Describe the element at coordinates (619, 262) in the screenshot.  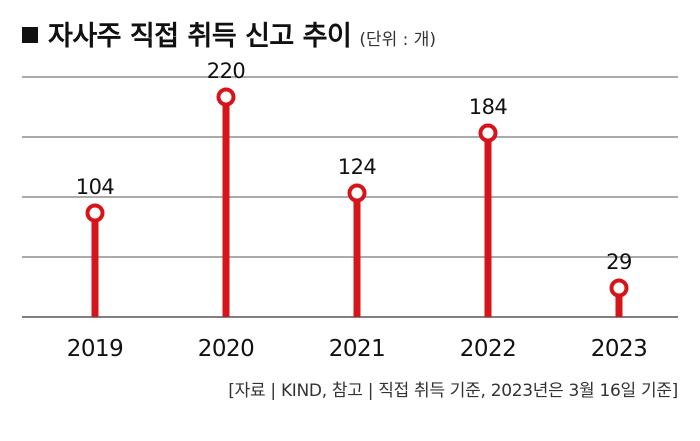
I see `data-label: 29` at that location.